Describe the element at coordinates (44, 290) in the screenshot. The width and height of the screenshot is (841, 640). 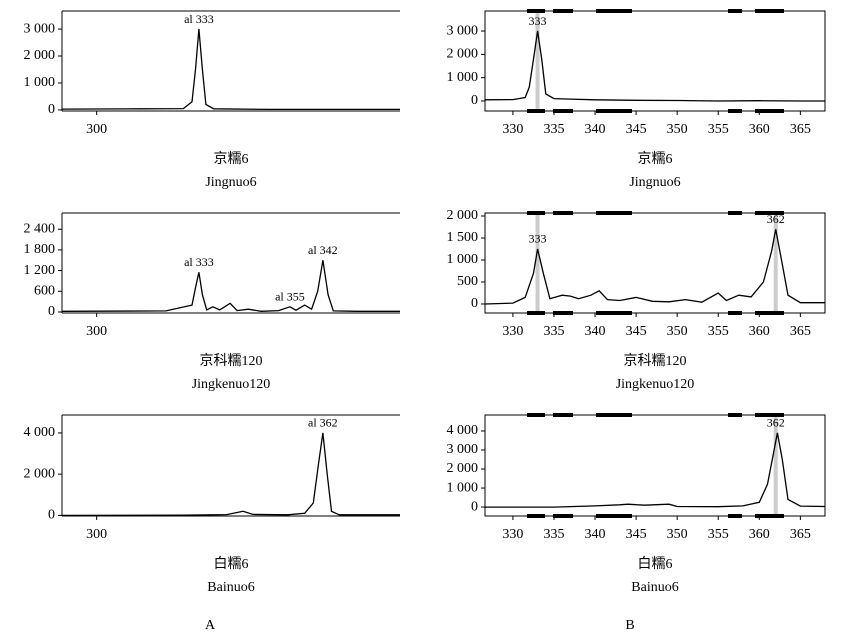
I see `y-tick-label: 600` at that location.